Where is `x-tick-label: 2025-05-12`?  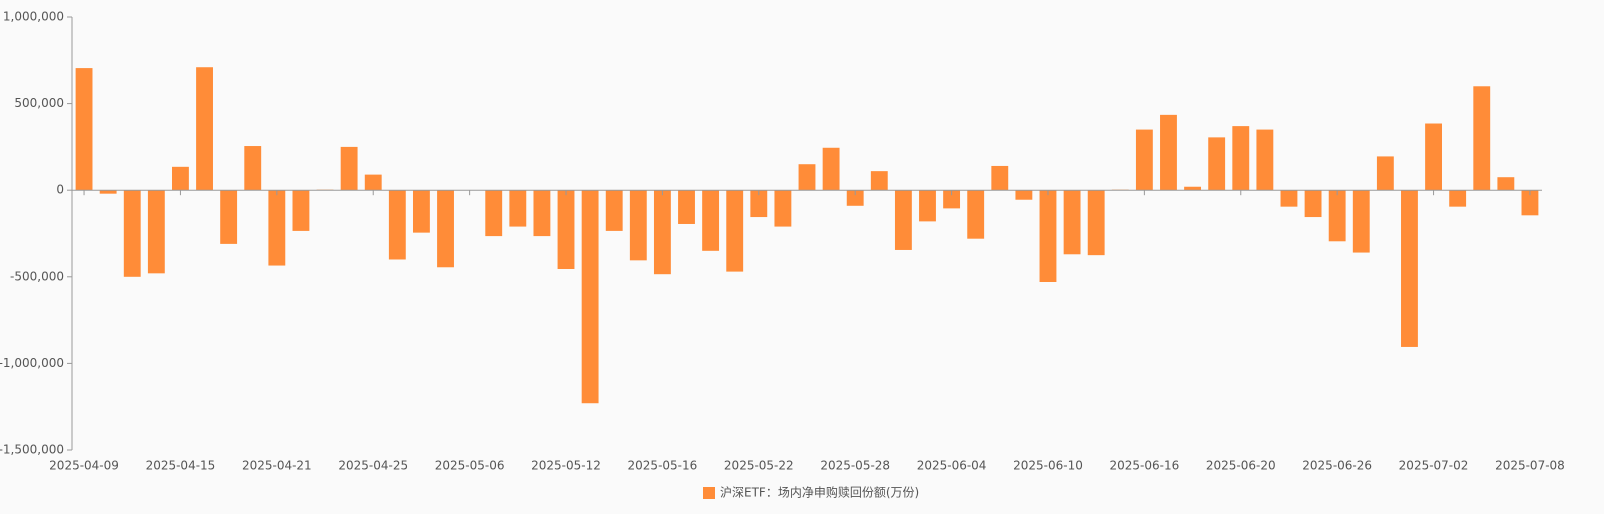
x-tick-label: 2025-05-12 is located at coordinates (566, 466).